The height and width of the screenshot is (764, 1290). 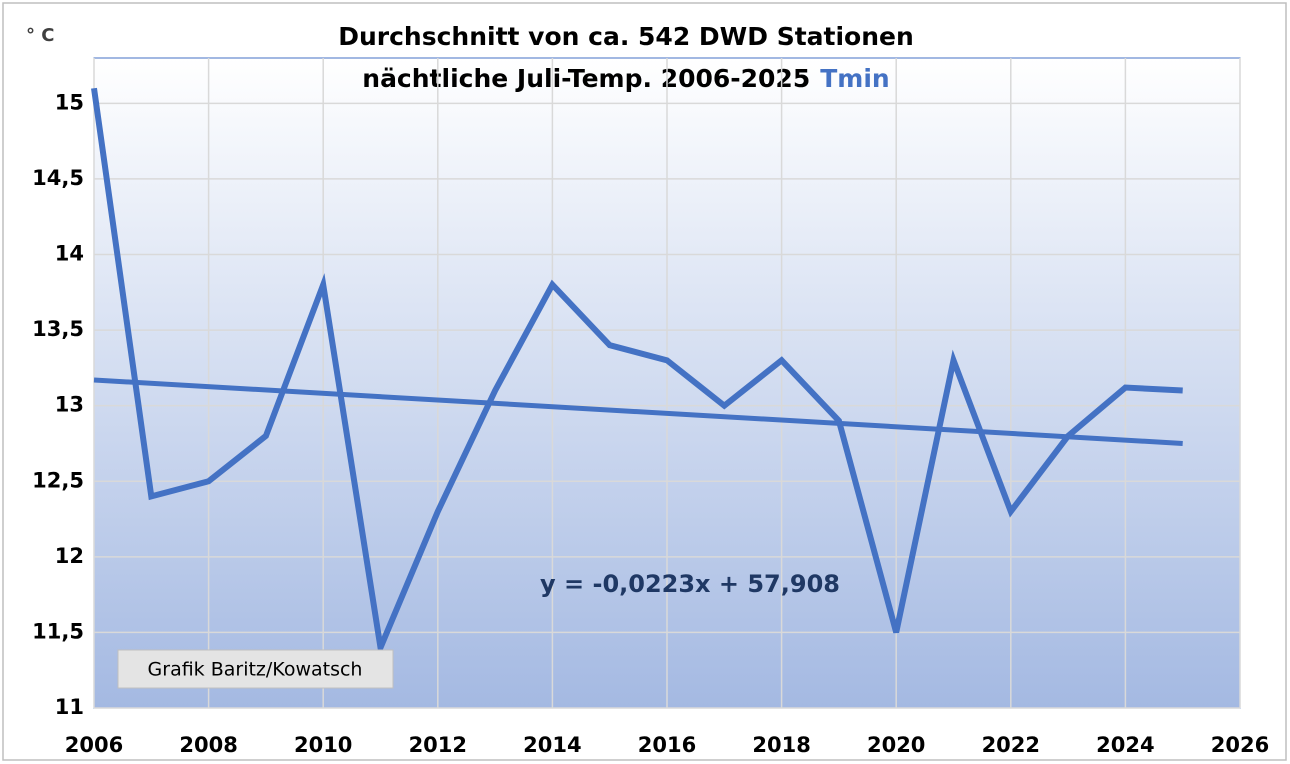 What do you see at coordinates (69, 254) in the screenshot?
I see `y-tick-label: 14` at bounding box center [69, 254].